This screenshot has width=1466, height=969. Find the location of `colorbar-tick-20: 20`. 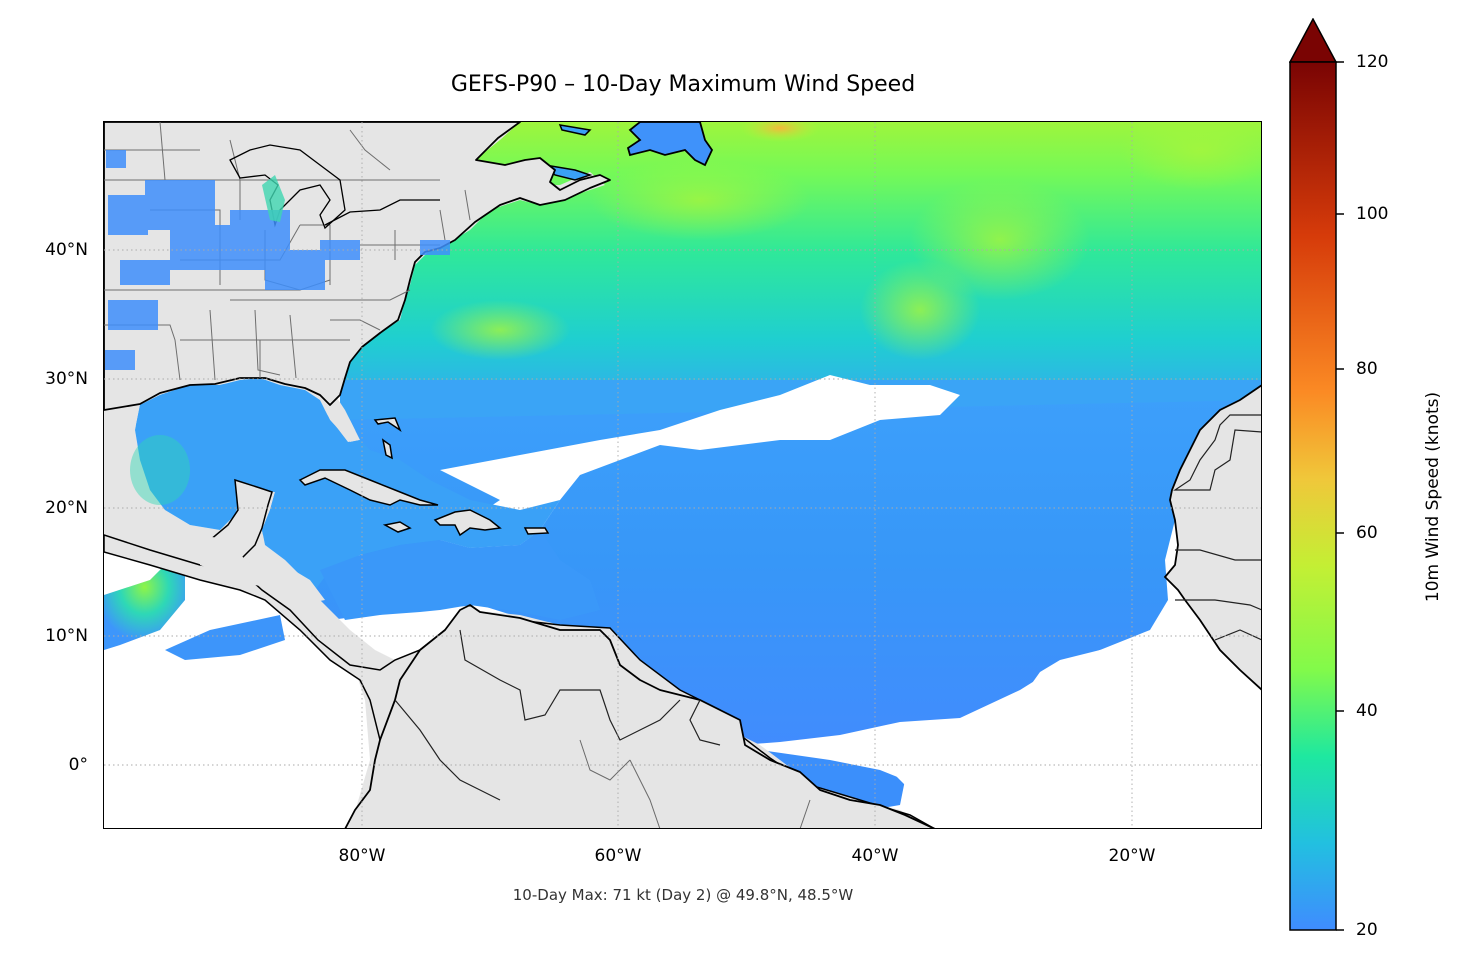

colorbar-tick-20: 20 is located at coordinates (1367, 930).